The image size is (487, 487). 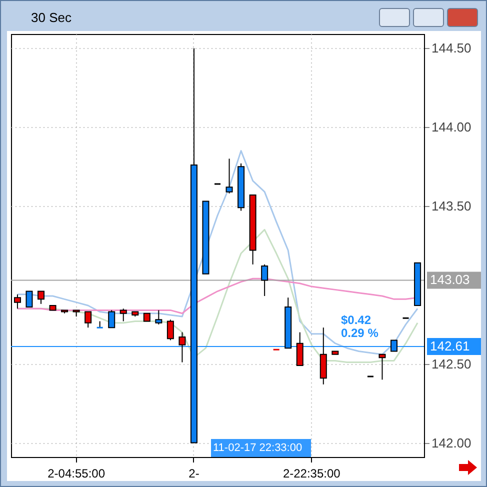 I want to click on x-tick-label: 2-04:55:00, so click(x=77, y=473).